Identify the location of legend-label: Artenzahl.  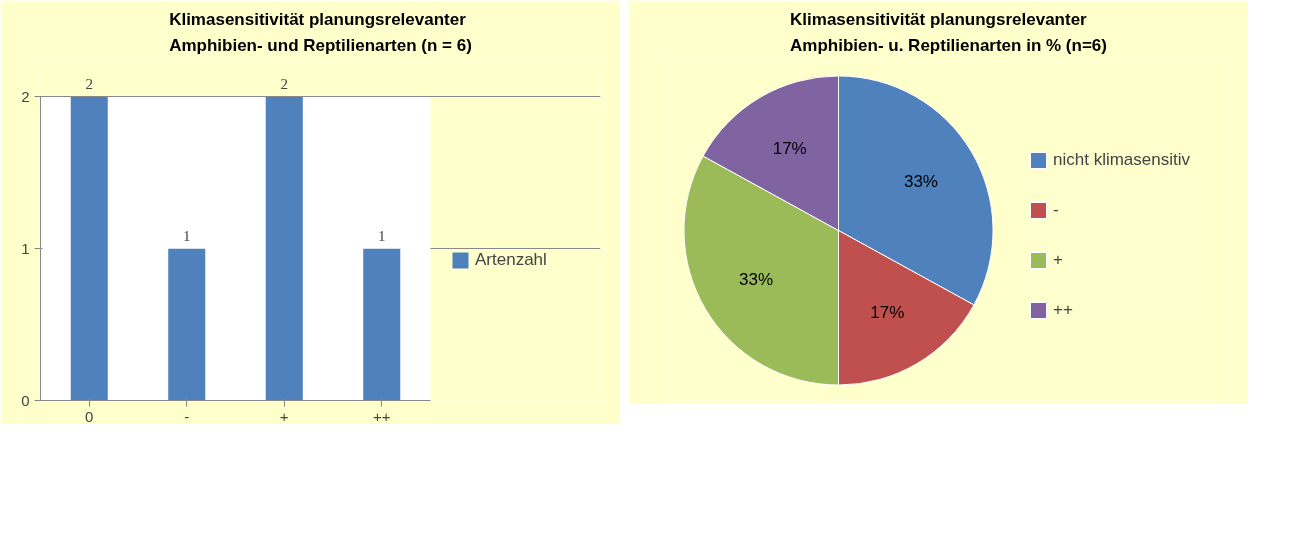
(511, 260).